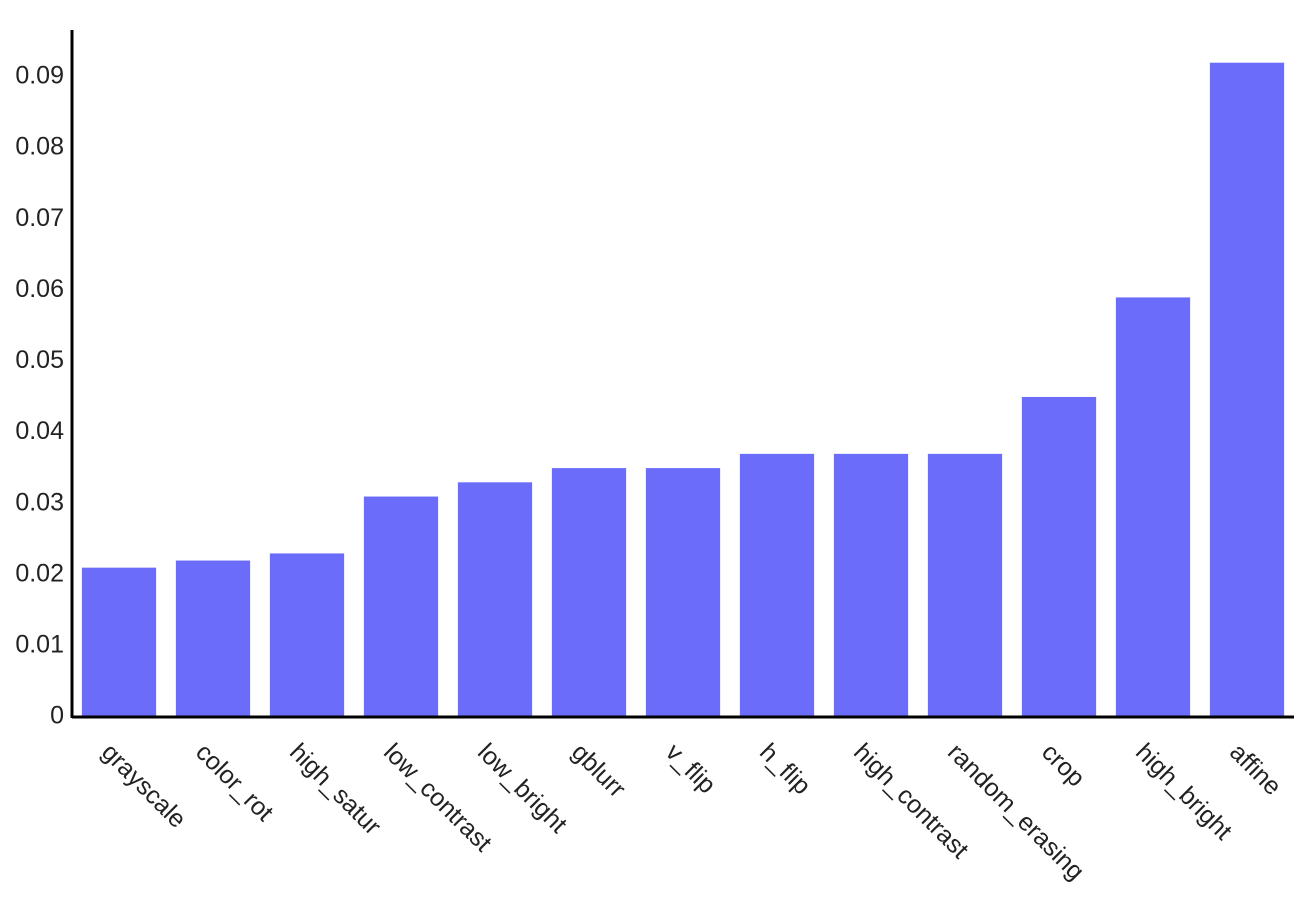 Image resolution: width=1306 pixels, height=905 pixels. What do you see at coordinates (335, 789) in the screenshot?
I see `x-tick-label: high_satur` at bounding box center [335, 789].